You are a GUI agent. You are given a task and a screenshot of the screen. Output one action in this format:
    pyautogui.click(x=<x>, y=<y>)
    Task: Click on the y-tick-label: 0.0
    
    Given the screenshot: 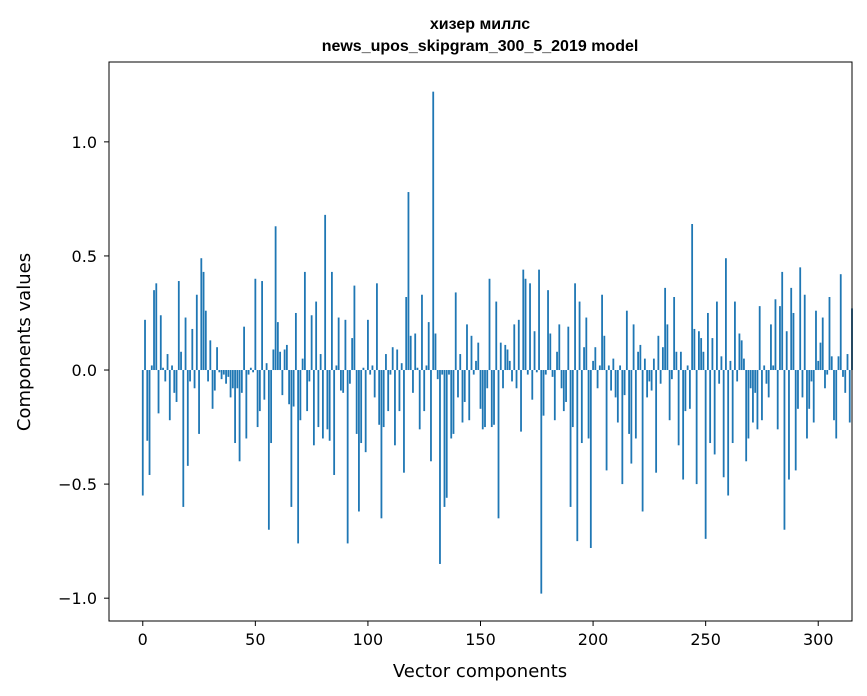 What is the action you would take?
    pyautogui.click(x=84, y=370)
    